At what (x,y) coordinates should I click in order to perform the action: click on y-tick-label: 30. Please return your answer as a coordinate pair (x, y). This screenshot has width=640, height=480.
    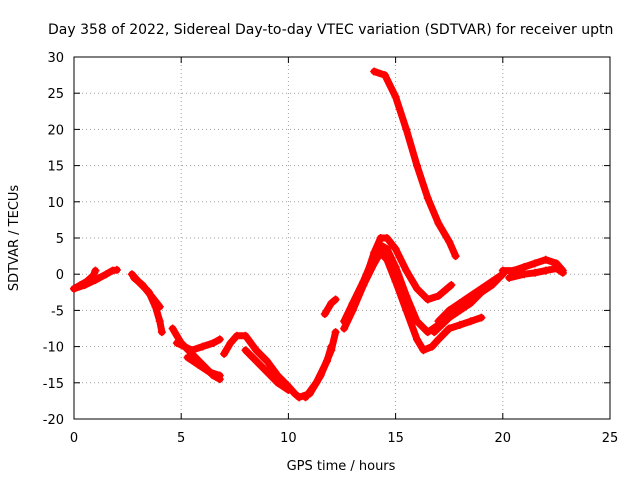
    Looking at the image, I should click on (55, 58).